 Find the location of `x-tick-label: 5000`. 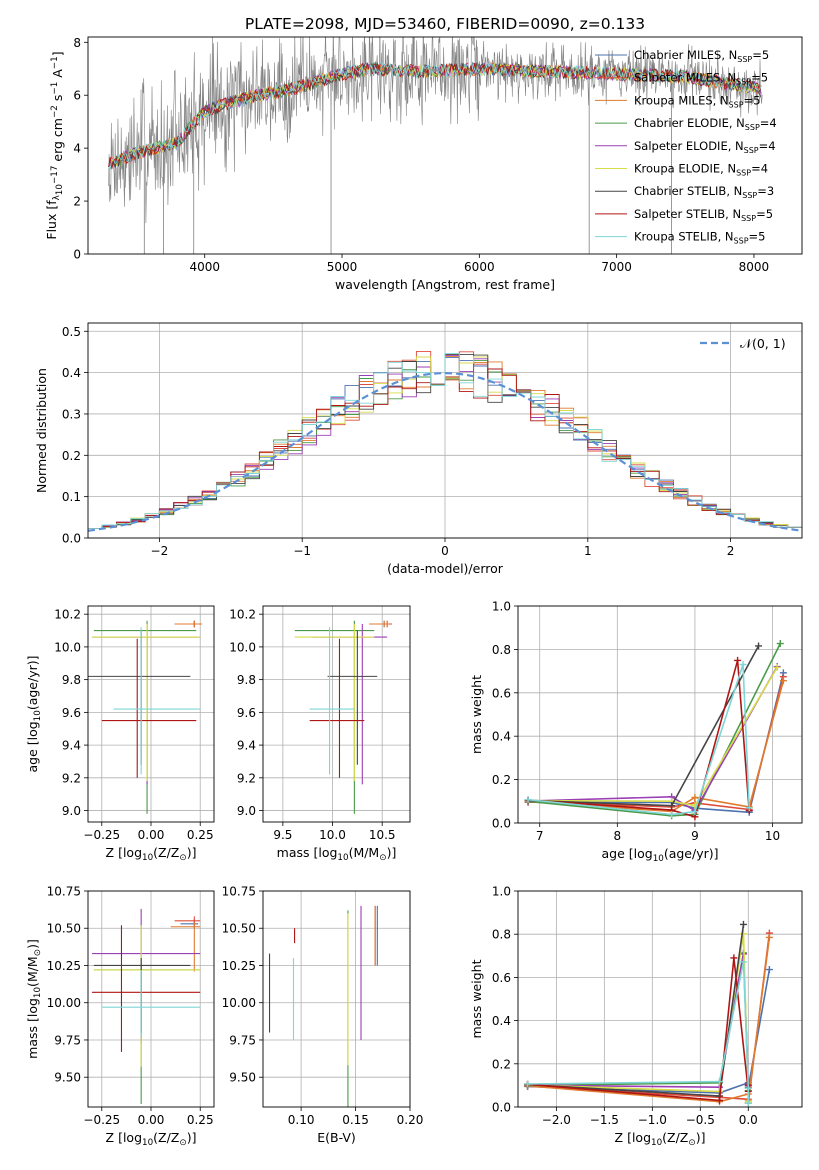

x-tick-label: 5000 is located at coordinates (342, 267).